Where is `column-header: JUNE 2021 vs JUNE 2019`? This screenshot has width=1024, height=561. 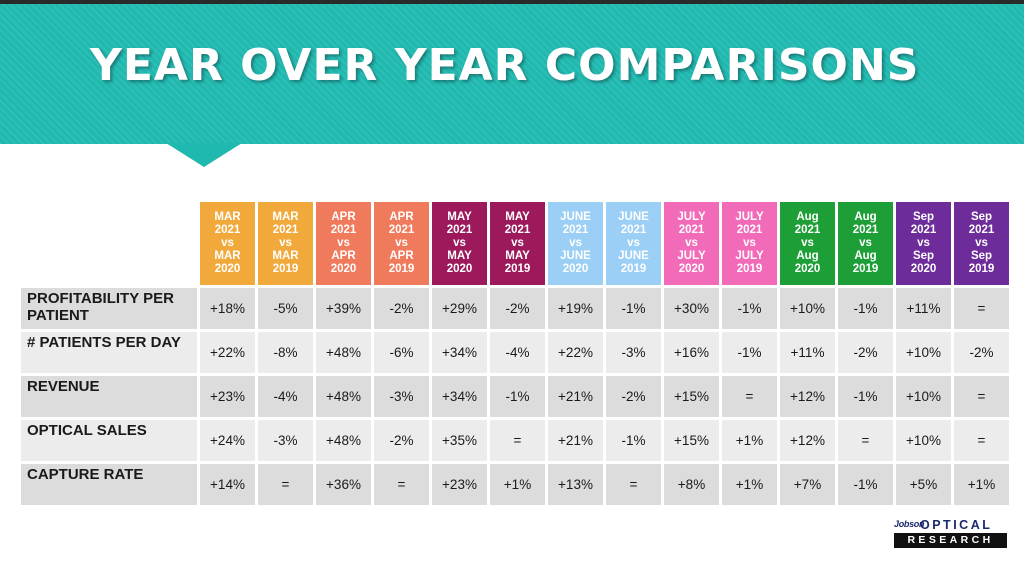 column-header: JUNE 2021 vs JUNE 2019 is located at coordinates (633, 243).